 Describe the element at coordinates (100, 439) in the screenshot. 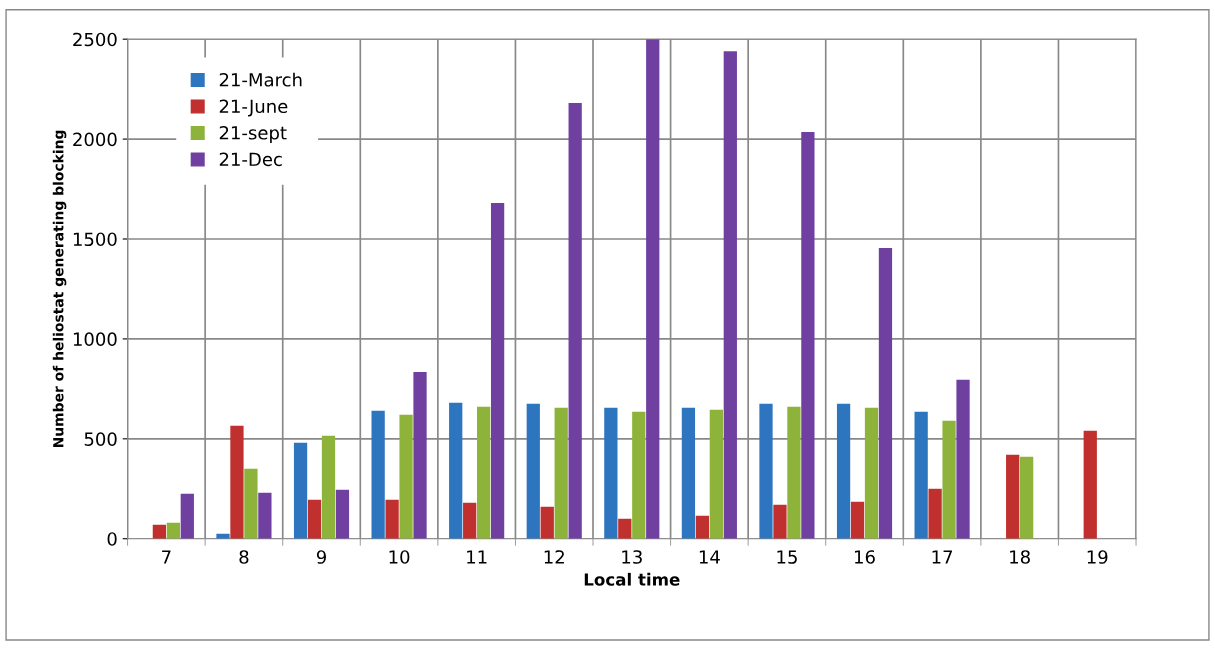

I see `y-tick-label: 500` at that location.